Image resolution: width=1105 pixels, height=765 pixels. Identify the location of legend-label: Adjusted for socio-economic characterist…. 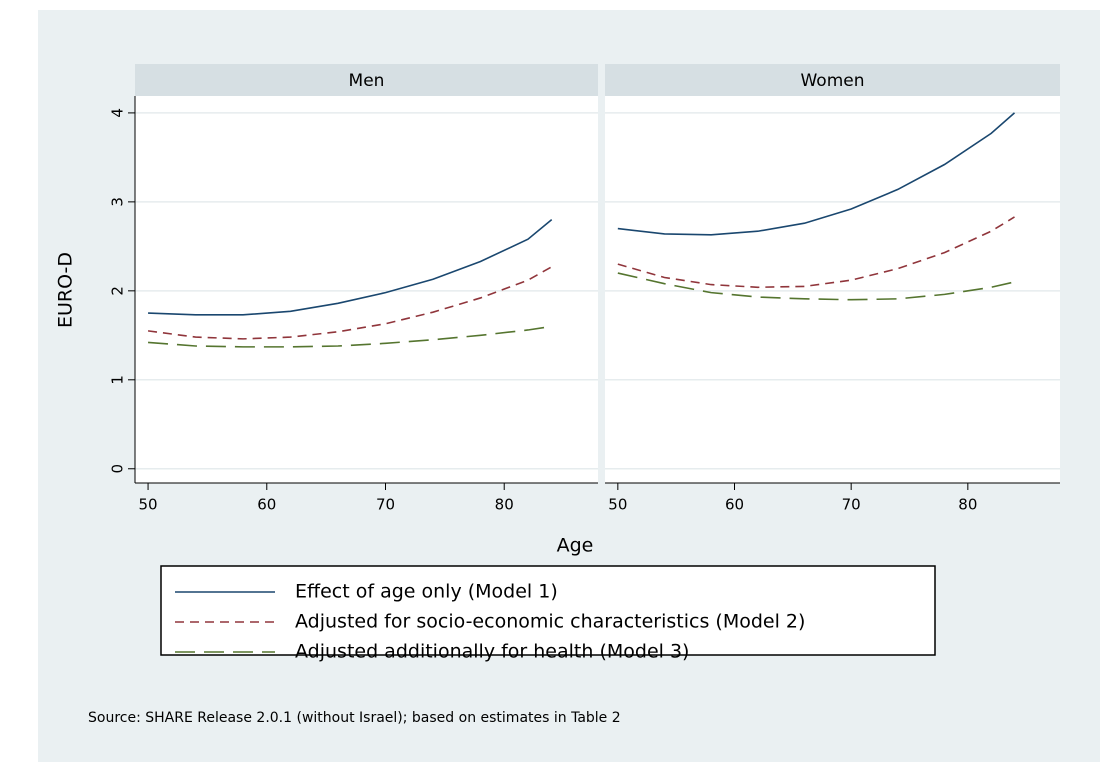
(550, 622).